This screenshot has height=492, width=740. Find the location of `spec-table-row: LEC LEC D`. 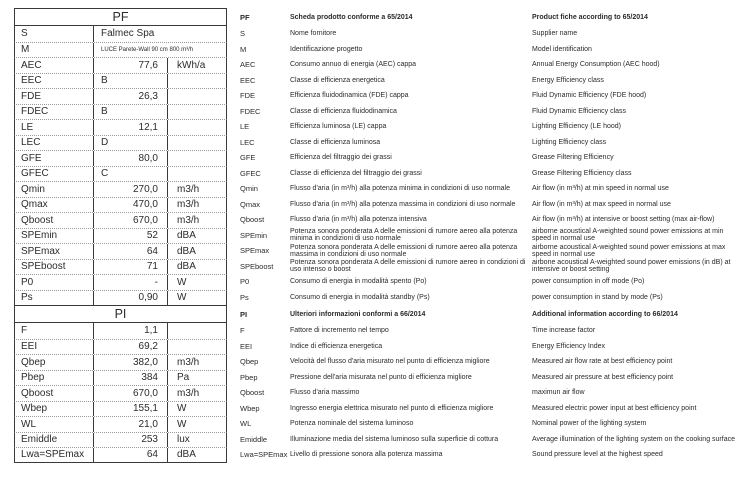

spec-table-row: LEC LEC D is located at coordinates (120, 142).